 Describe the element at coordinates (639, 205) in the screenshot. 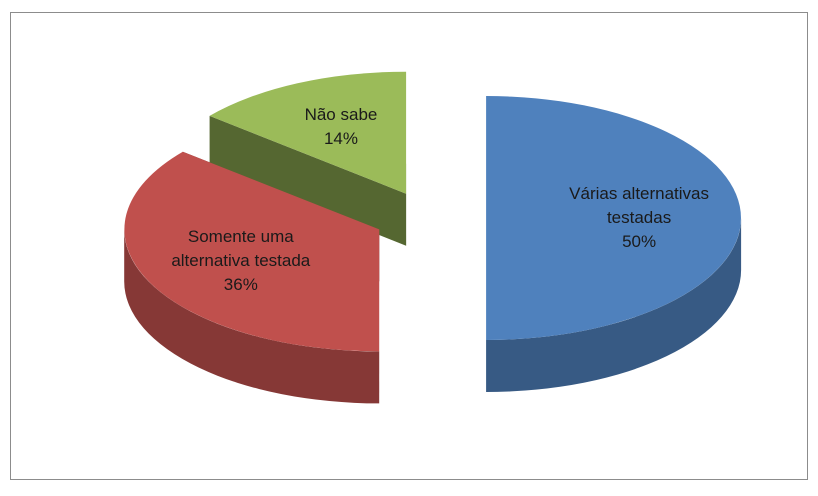

I see `category-label: Várias alternativas testadas` at that location.